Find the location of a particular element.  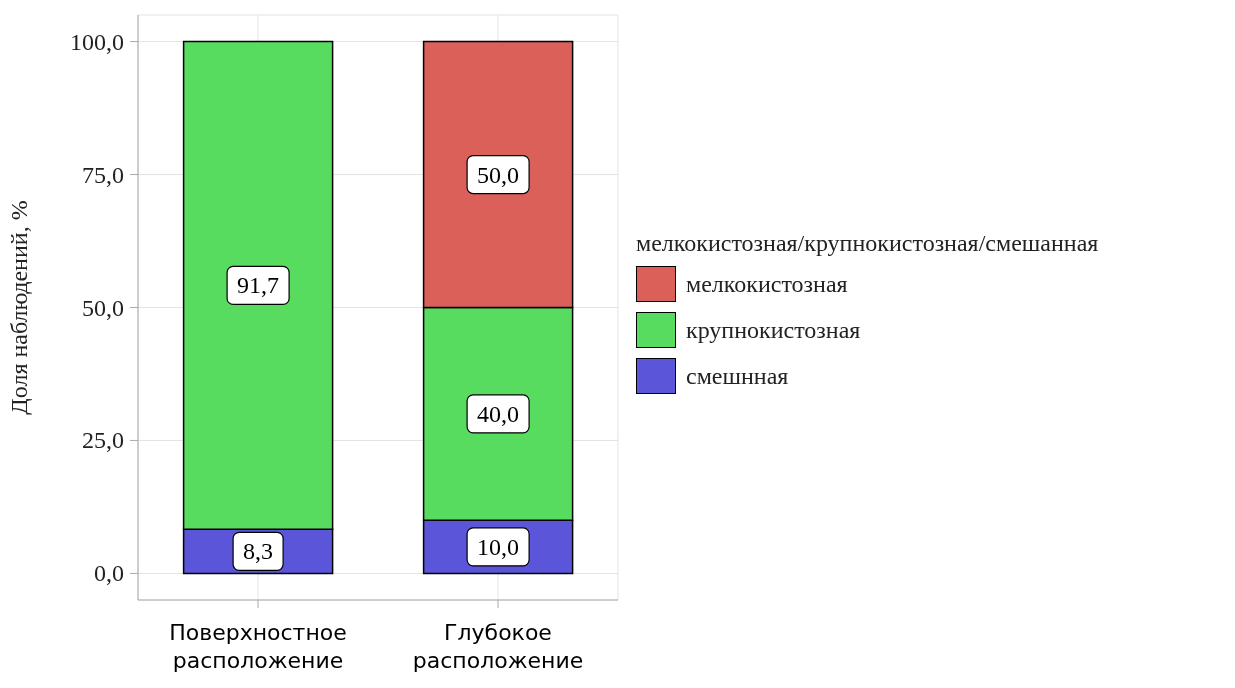

legend-label: крупнокистозная is located at coordinates (773, 330).